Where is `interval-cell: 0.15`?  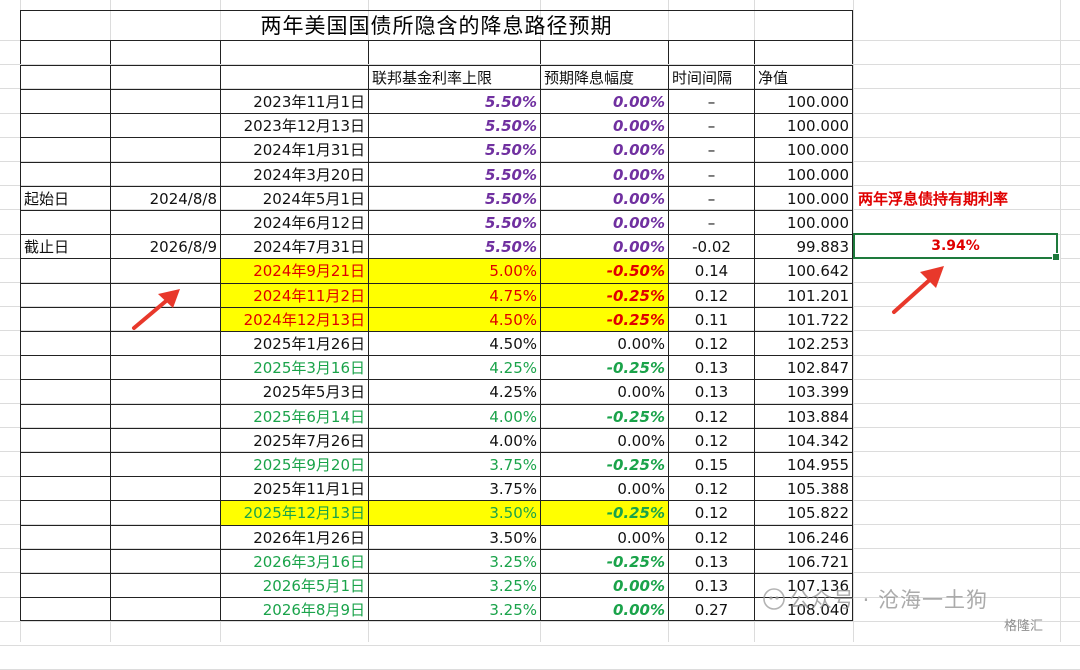 interval-cell: 0.15 is located at coordinates (711, 464).